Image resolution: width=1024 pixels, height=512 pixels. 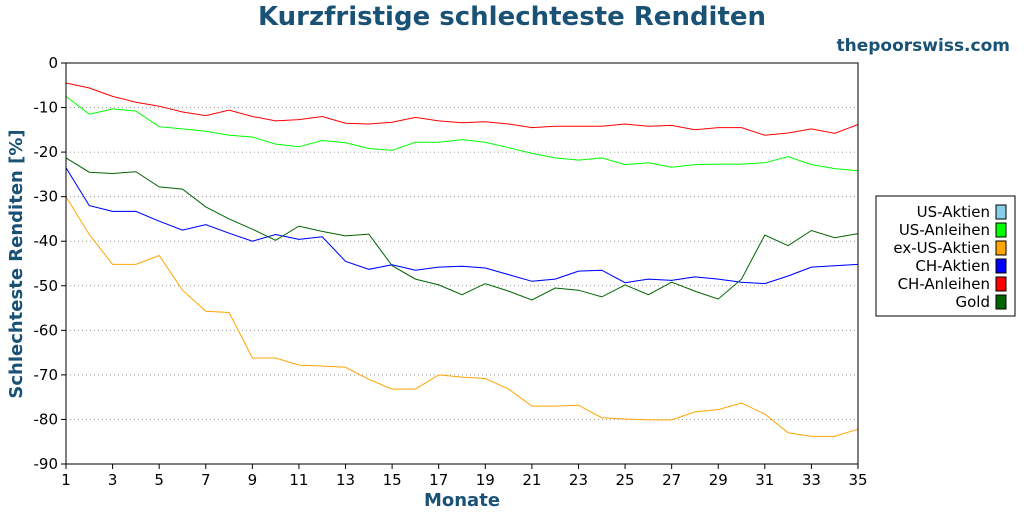 What do you see at coordinates (531, 480) in the screenshot?
I see `x-tick-label: 21` at bounding box center [531, 480].